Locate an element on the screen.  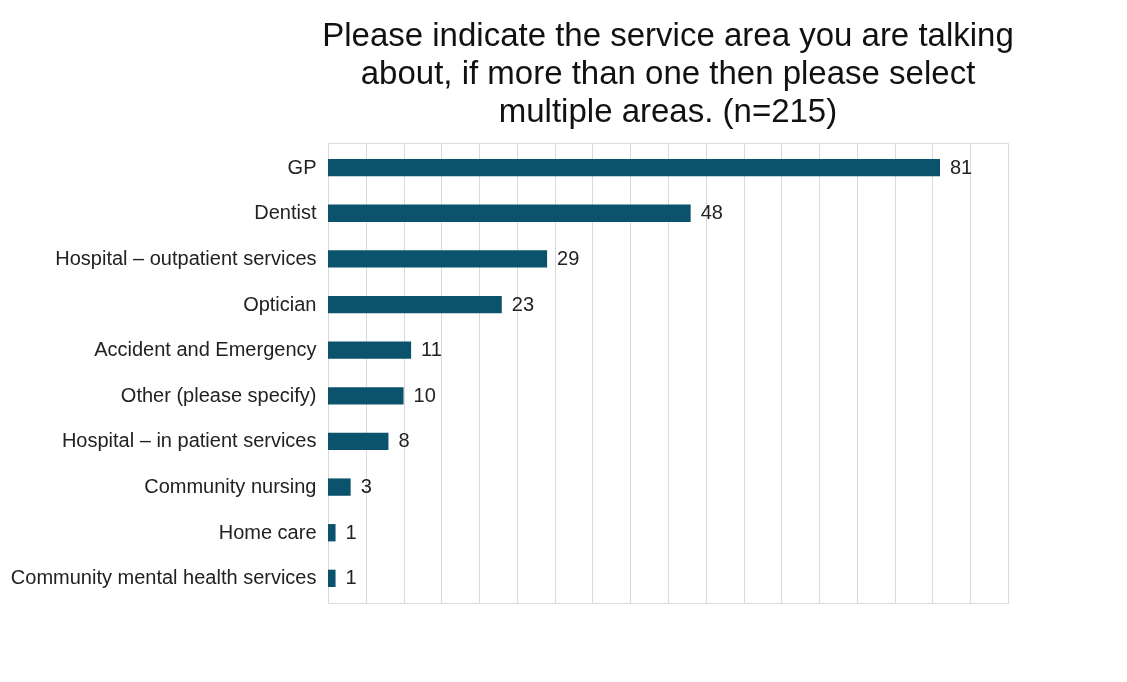
y-tick-label: Community mental health services is located at coordinates (163, 577).